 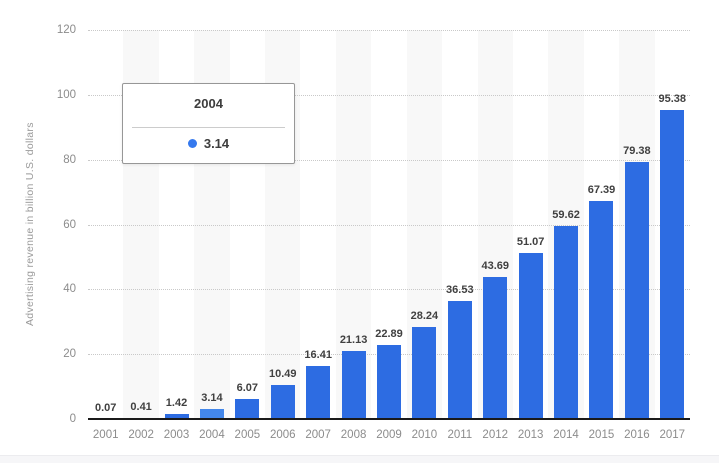 What do you see at coordinates (282, 373) in the screenshot?
I see `value-label-2006: 10.49` at bounding box center [282, 373].